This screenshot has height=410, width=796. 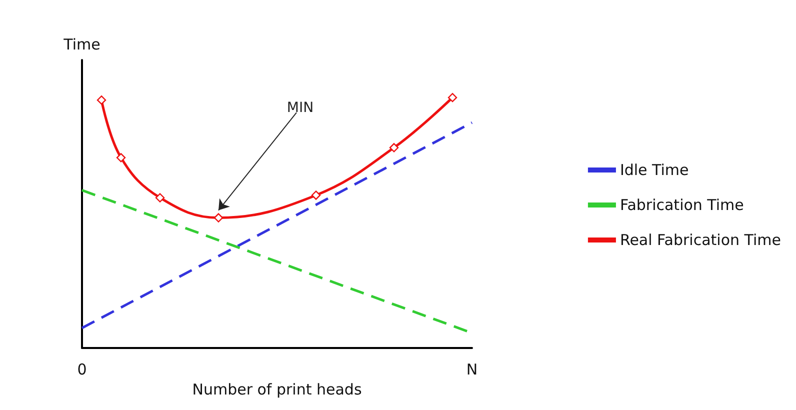 I want to click on legend-label: Fabrication Time, so click(x=682, y=205).